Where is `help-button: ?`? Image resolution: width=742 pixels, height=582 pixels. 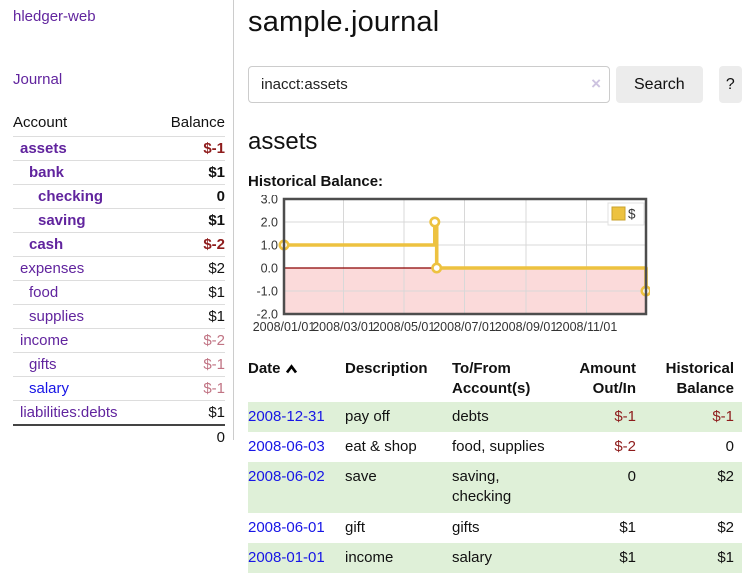 help-button: ? is located at coordinates (730, 84).